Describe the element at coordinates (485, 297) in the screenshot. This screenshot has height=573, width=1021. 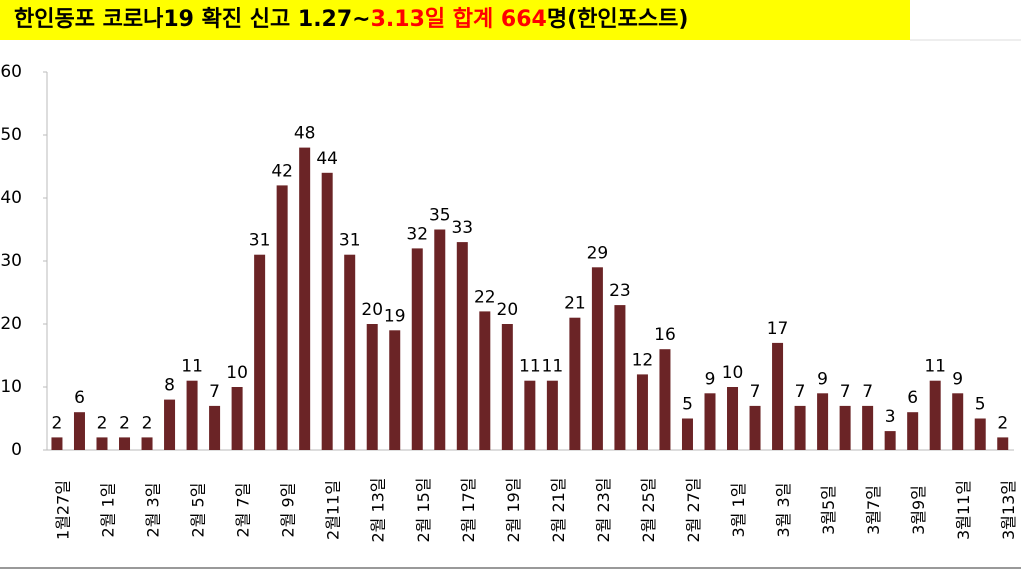
I see `value-label: 22` at that location.